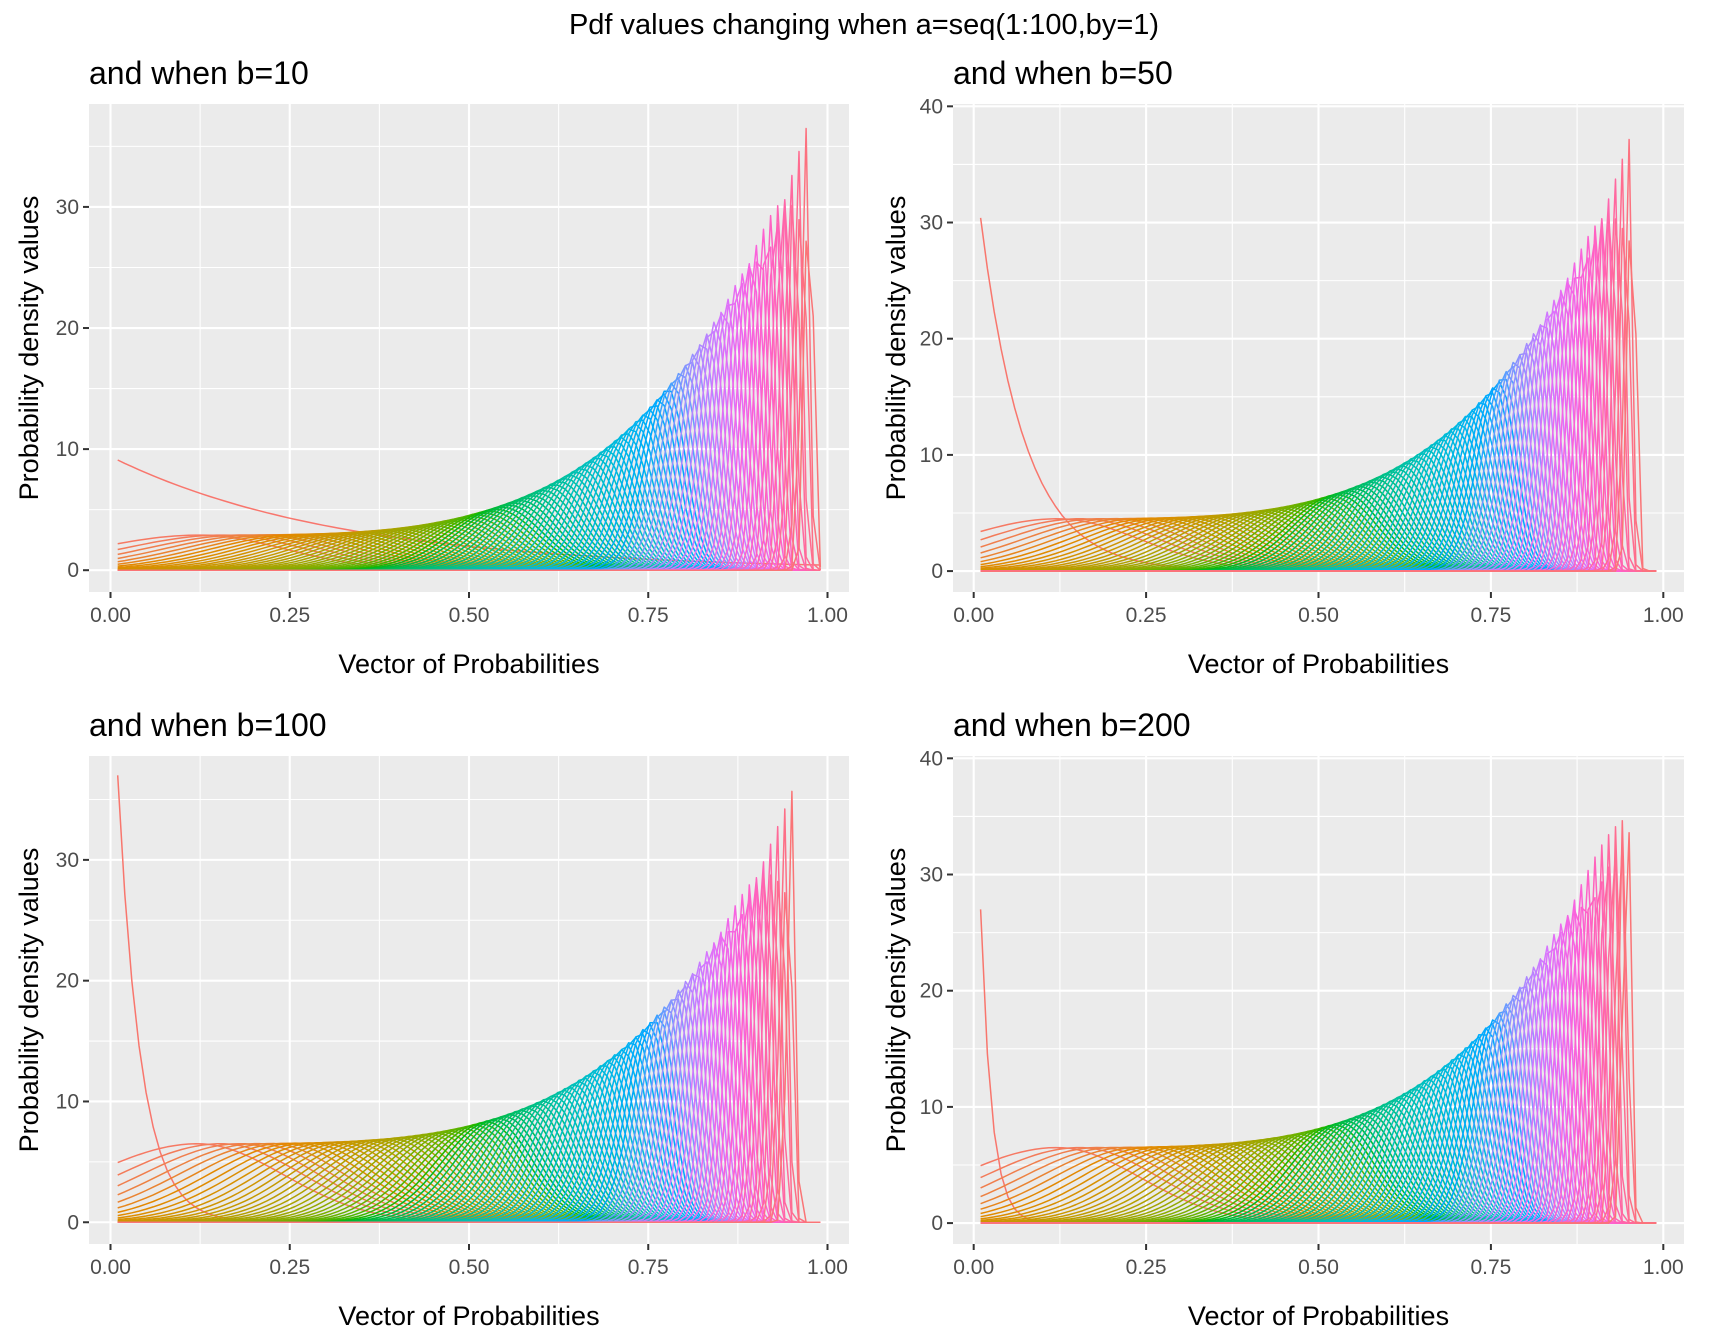  Describe the element at coordinates (1072, 725) in the screenshot. I see `panel-title: and when b=200` at that location.